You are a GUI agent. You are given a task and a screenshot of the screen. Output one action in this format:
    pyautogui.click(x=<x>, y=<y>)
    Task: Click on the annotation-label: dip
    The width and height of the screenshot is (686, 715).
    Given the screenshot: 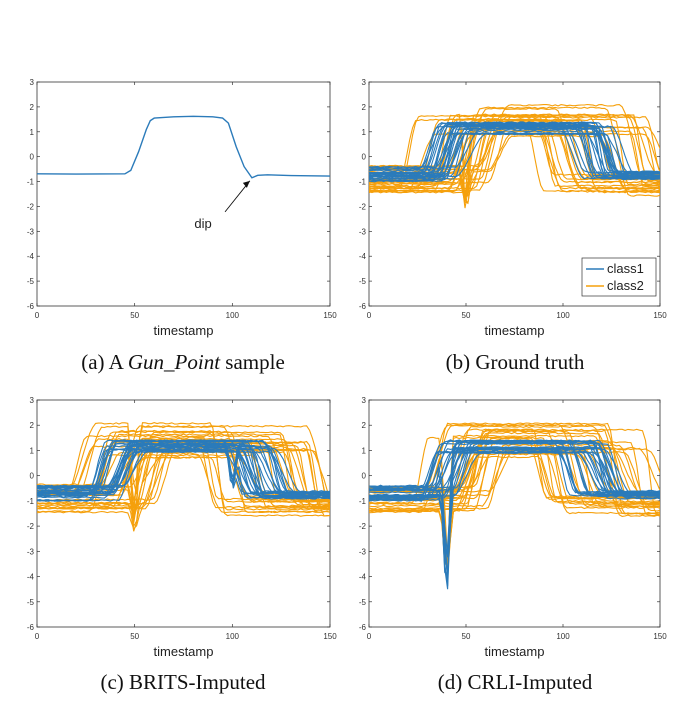 What is the action you would take?
    pyautogui.click(x=202, y=223)
    